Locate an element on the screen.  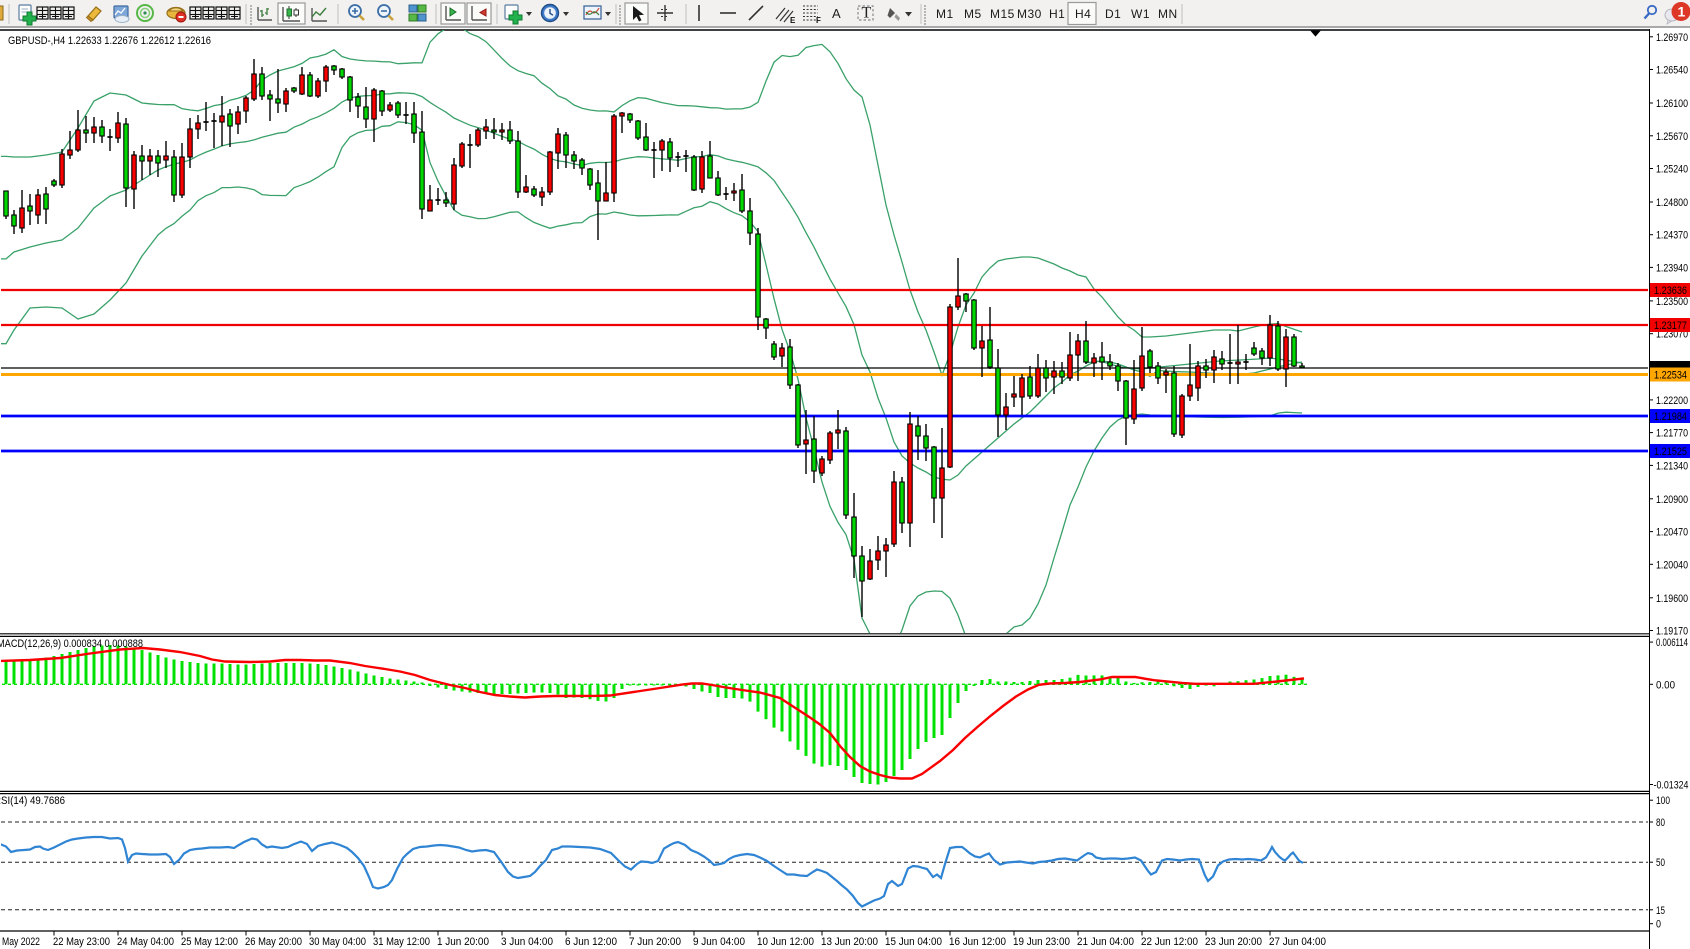
svg-text:MACD(12,26,9) 0.000834 0.00088: MACD(12,26,9) 0.000834 0.000888 is located at coordinates (71, 644).